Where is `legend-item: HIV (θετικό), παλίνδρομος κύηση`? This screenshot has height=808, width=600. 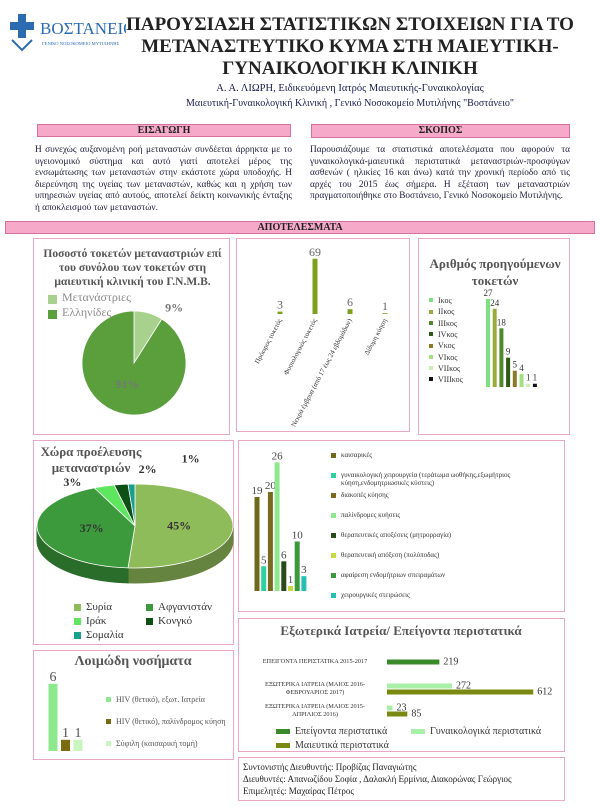
legend-item: HIV (θετικό), παλίνδρομος κύηση is located at coordinates (167, 721).